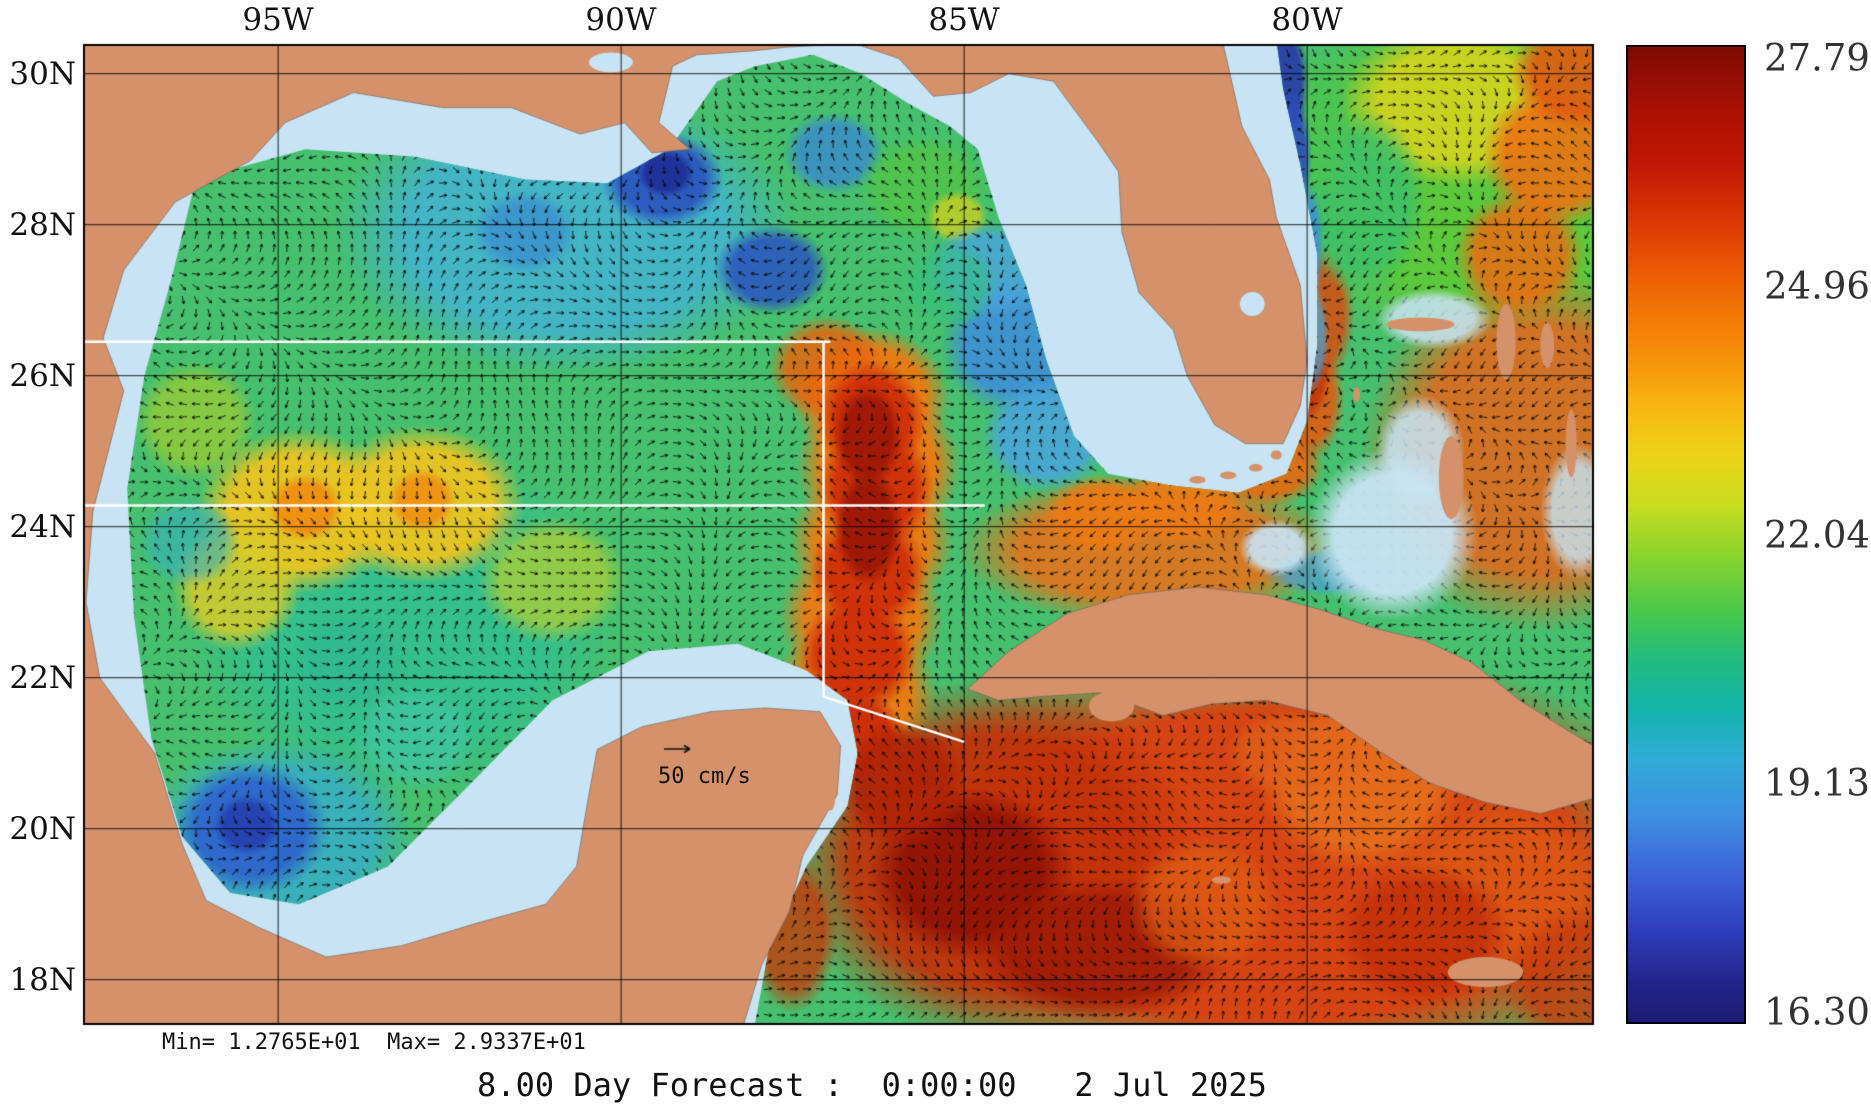 The width and height of the screenshot is (1871, 1109). What do you see at coordinates (42, 829) in the screenshot?
I see `lat-tick-label: 20N` at bounding box center [42, 829].